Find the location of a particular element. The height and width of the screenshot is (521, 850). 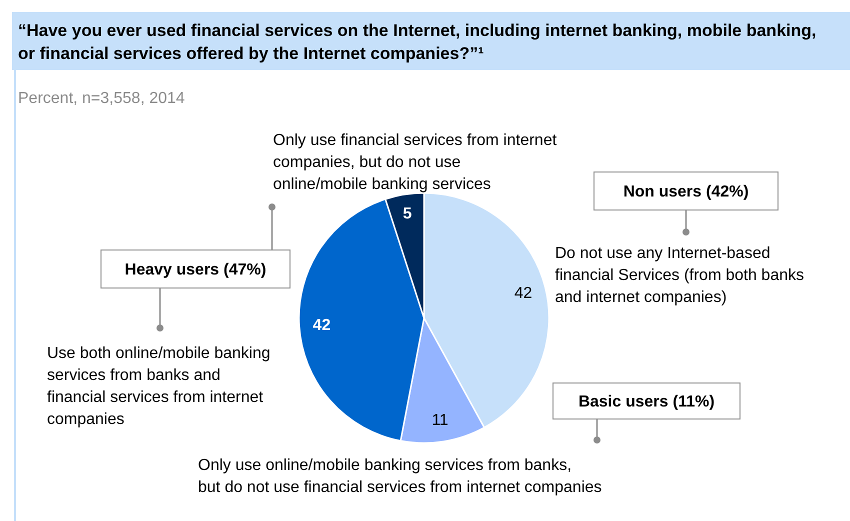

slice-label: Use both online/mobile banking services from banks and financial services from internet companies is located at coordinates (158, 386).